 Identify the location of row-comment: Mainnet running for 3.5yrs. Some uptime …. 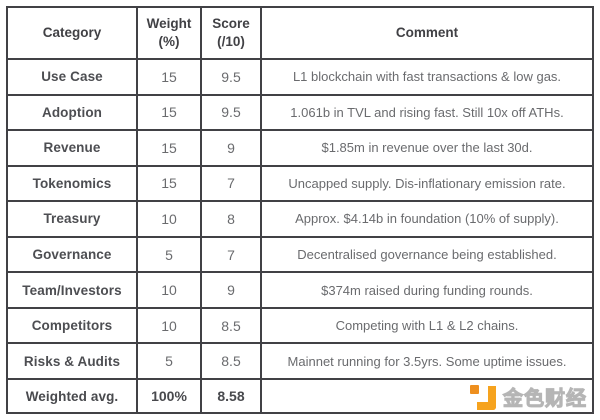
(427, 361).